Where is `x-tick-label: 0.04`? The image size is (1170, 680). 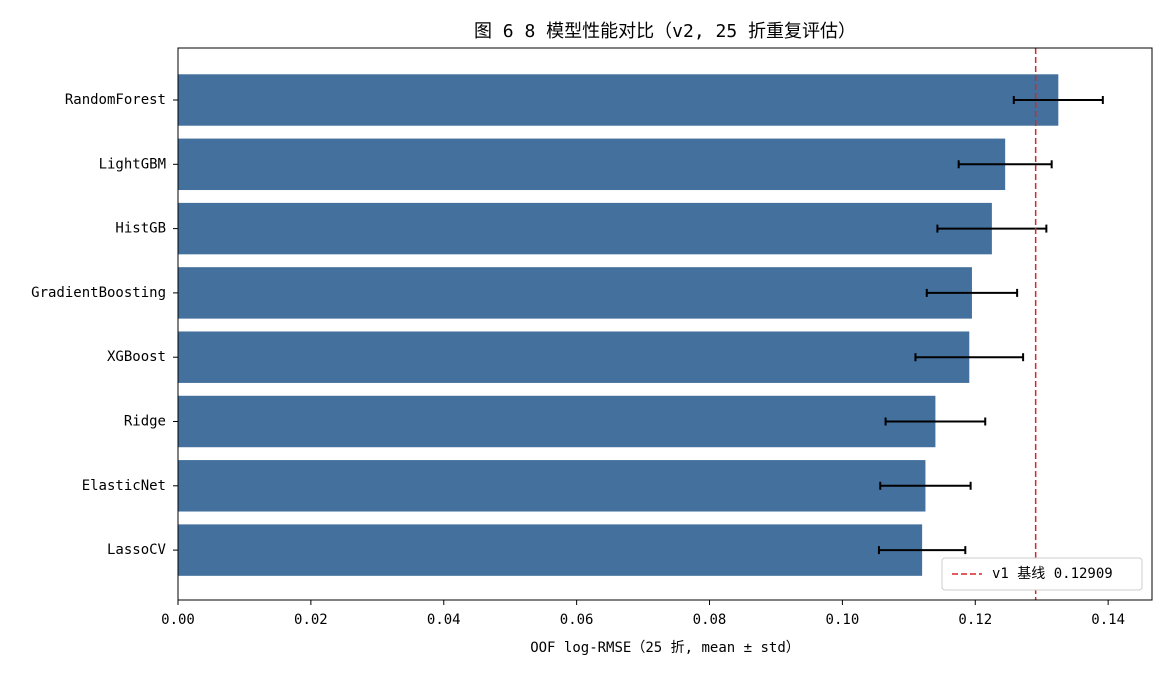 x-tick-label: 0.04 is located at coordinates (444, 620).